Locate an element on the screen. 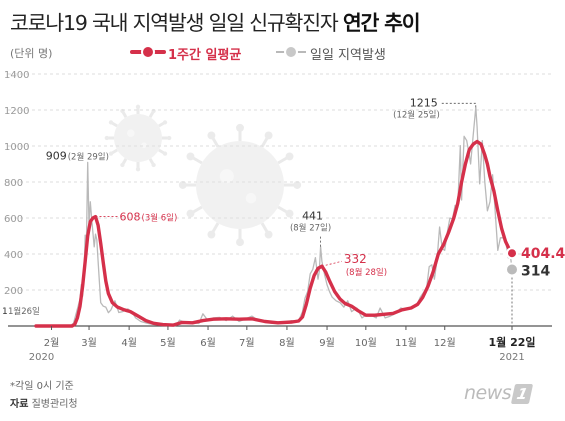 This screenshot has width=565, height=421. logo-mark: 1 is located at coordinates (522, 394).